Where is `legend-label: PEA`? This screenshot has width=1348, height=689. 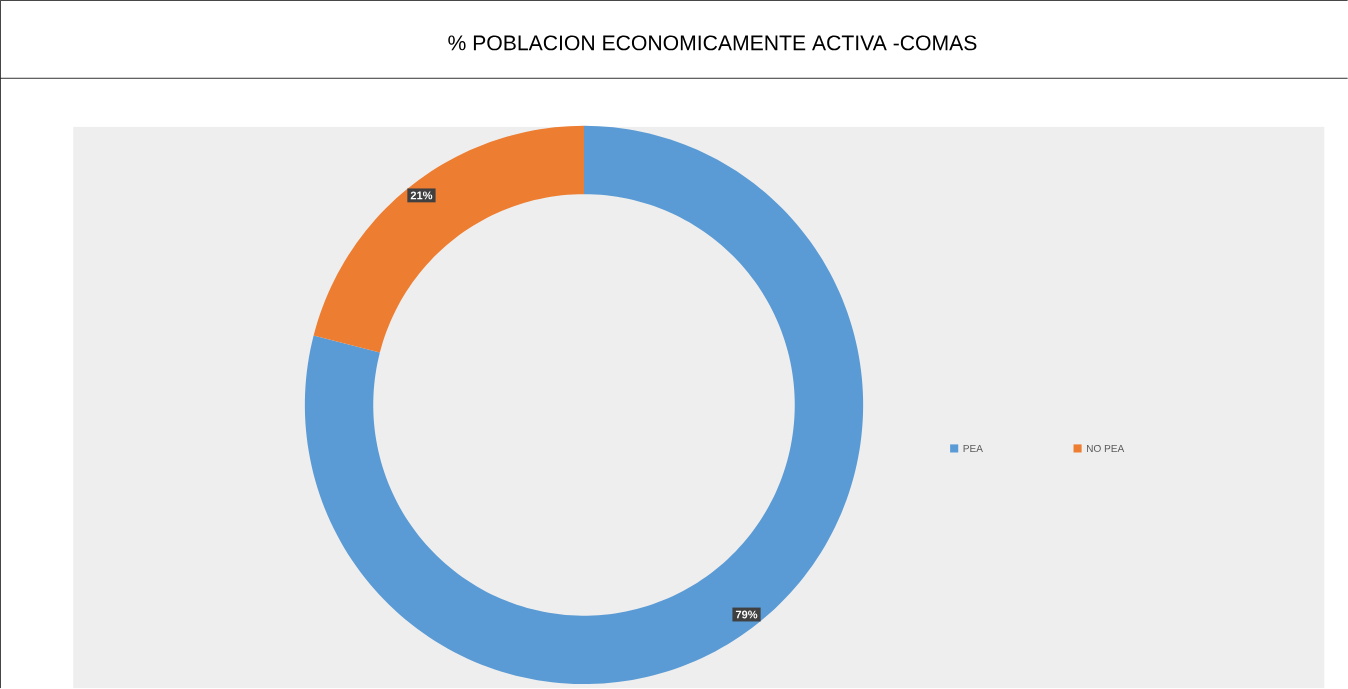
legend-label: PEA is located at coordinates (973, 449).